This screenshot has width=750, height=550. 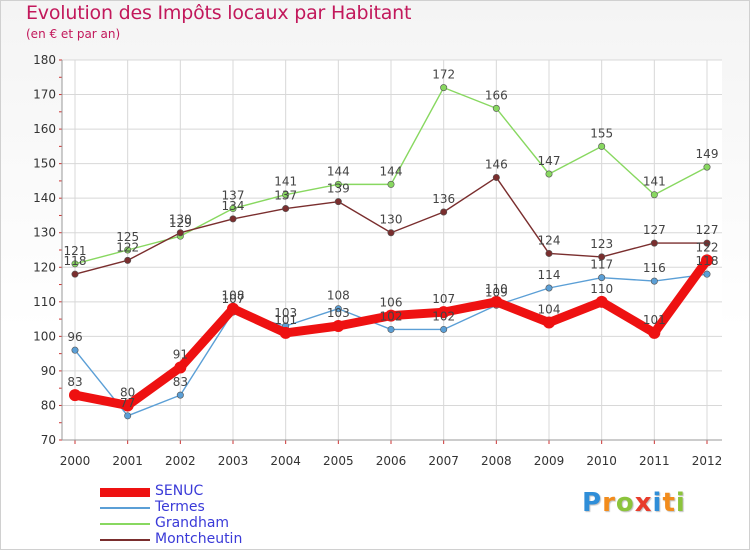 What do you see at coordinates (391, 461) in the screenshot?
I see `x-tick-label: 2006` at bounding box center [391, 461].